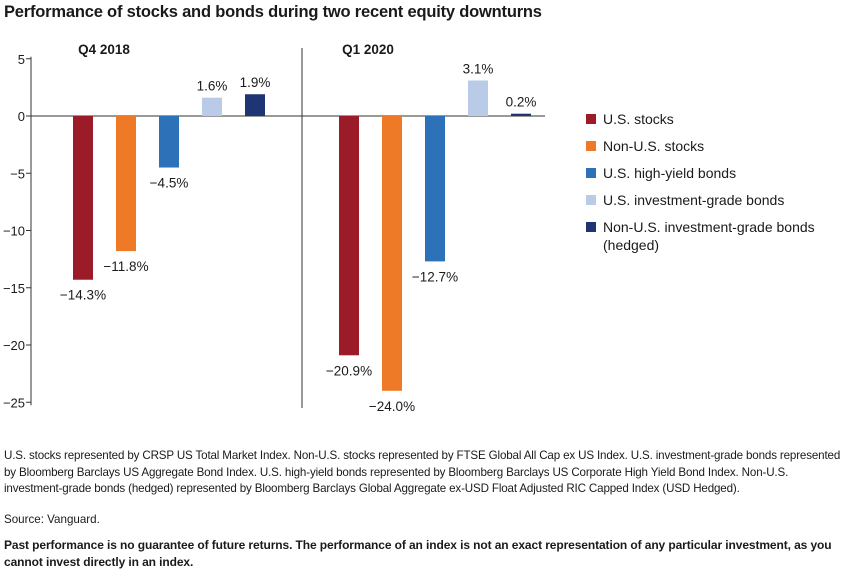 The image size is (845, 572). I want to click on bar-data-label: −12.7%, so click(435, 276).